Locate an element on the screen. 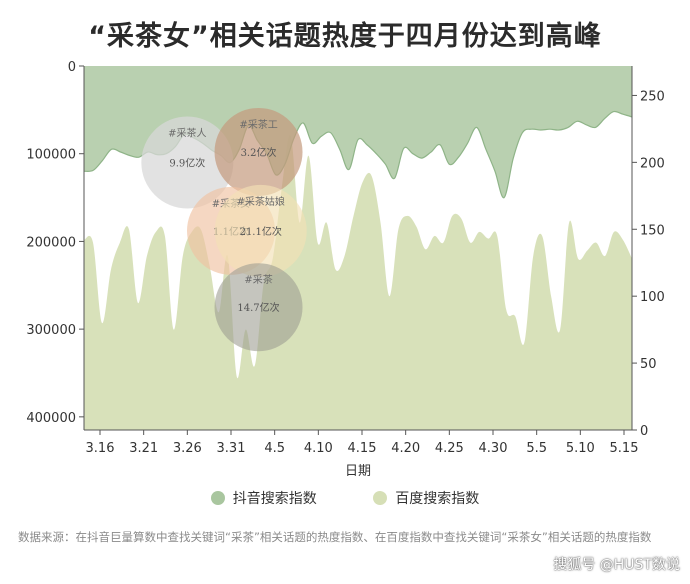 This screenshot has height=584, width=690. right-tick-label: 250 is located at coordinates (652, 96).